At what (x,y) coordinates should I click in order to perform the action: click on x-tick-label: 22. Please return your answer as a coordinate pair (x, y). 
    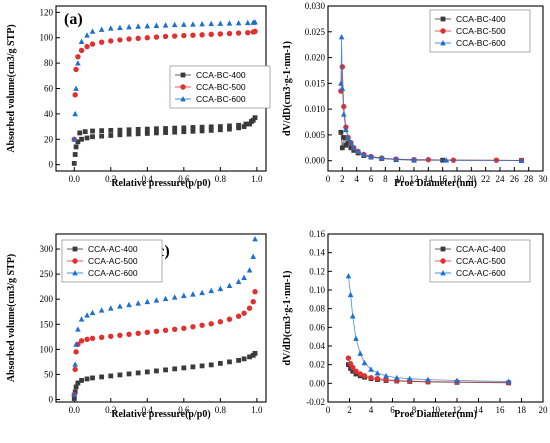
    Looking at the image, I should click on (485, 179).